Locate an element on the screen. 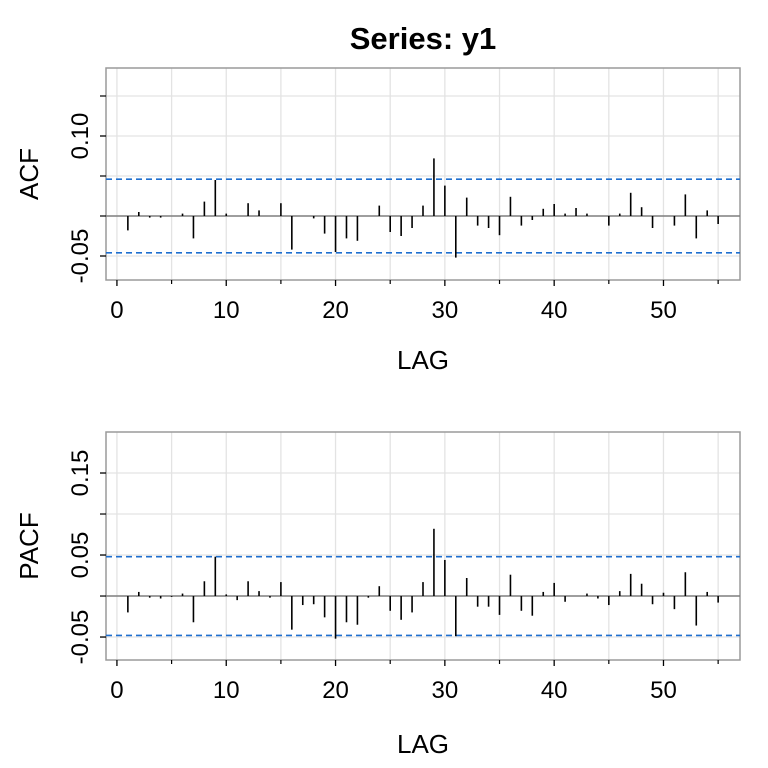 Image resolution: width=768 pixels, height=768 pixels. chart-title: Series: y1 is located at coordinates (423, 38).